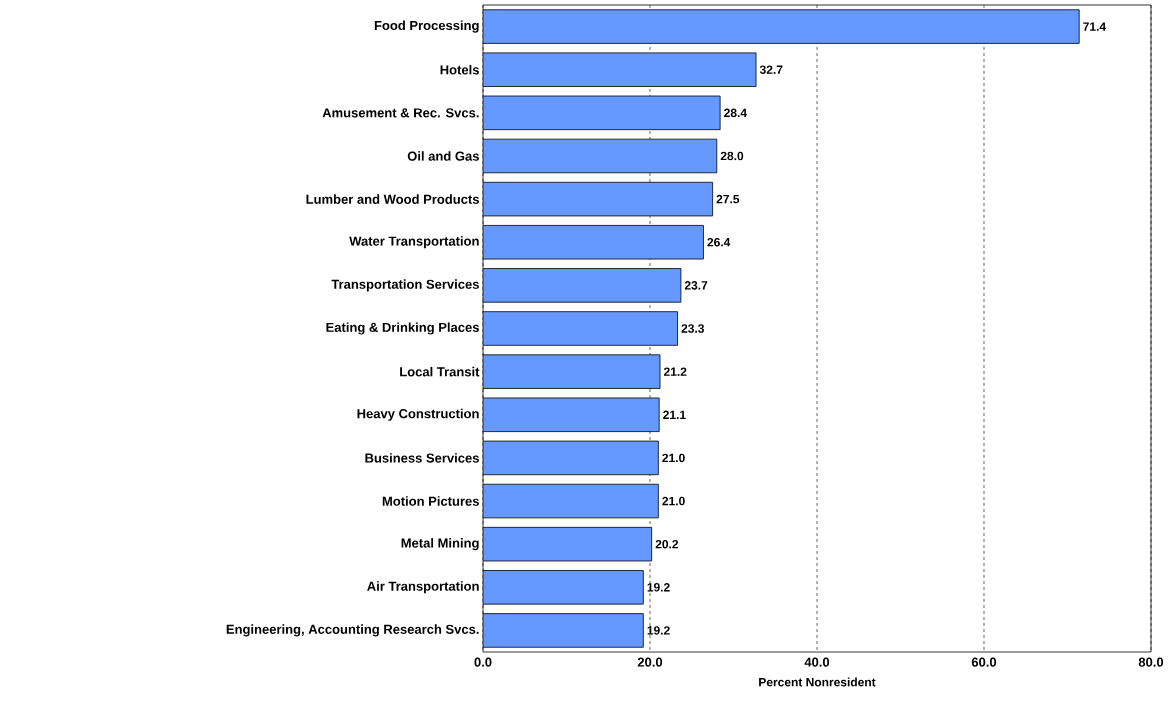  What do you see at coordinates (443, 156) in the screenshot?
I see `y-tick-label: Oil and Gas` at bounding box center [443, 156].